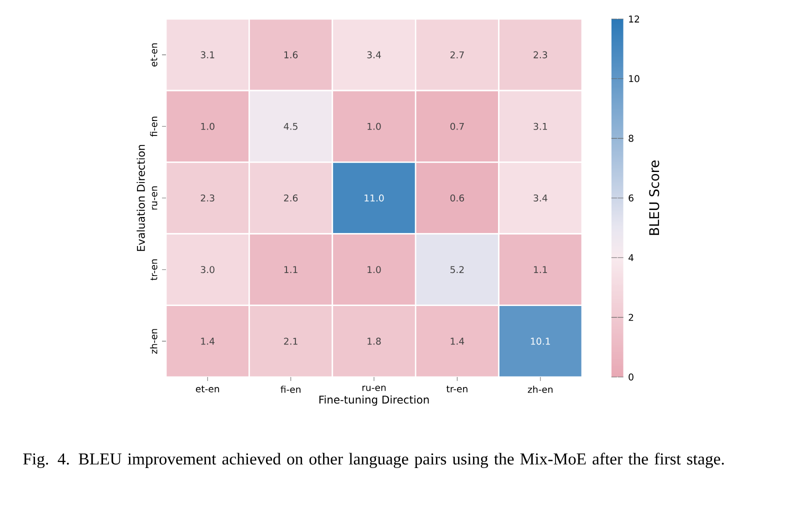 Image resolution: width=785 pixels, height=517 pixels. I want to click on color-bar-label: 6, so click(631, 198).